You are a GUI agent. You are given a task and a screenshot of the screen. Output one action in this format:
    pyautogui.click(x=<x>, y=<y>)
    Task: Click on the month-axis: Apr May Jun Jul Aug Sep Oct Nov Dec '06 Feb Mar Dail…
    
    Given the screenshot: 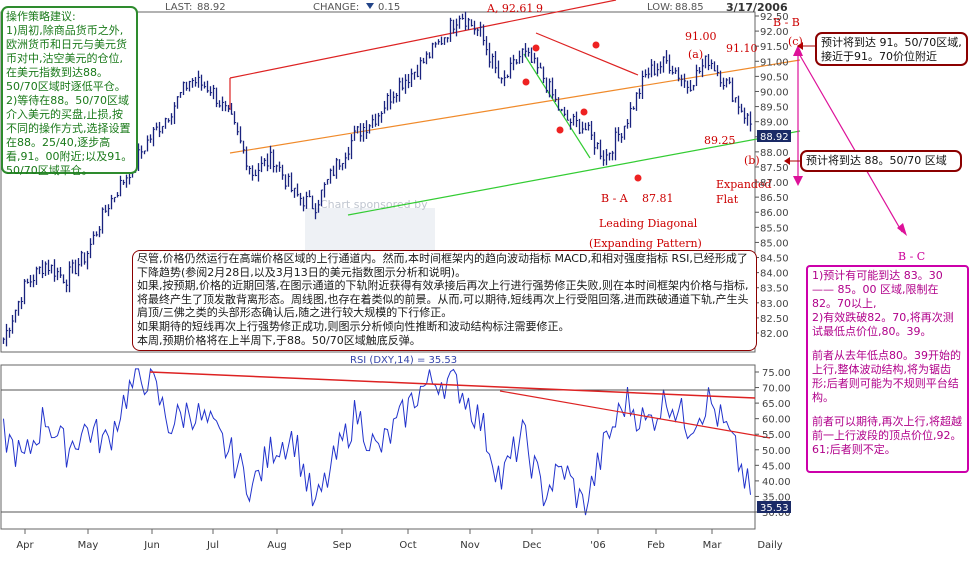 What is the action you would take?
    pyautogui.click(x=399, y=540)
    